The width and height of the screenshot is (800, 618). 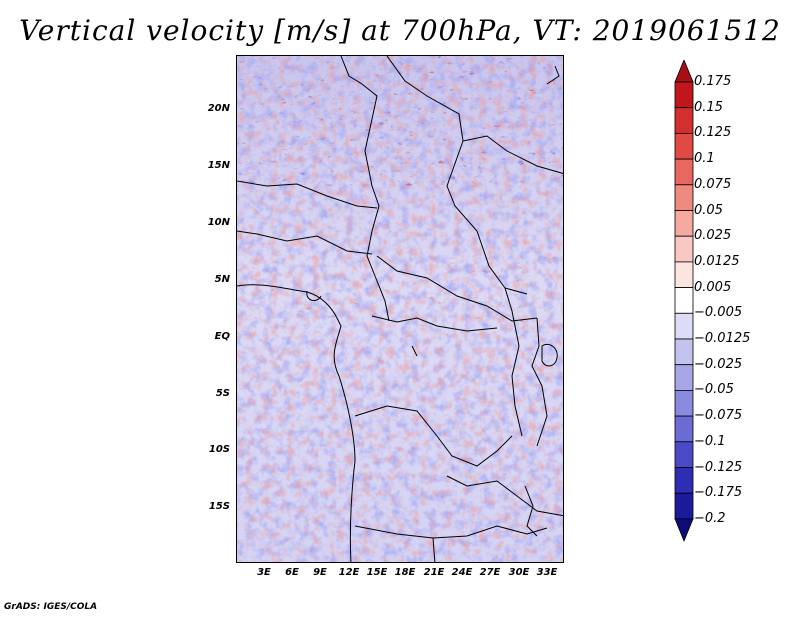 What do you see at coordinates (51, 607) in the screenshot?
I see `footer-credit: GrADS: IGES/COLA` at bounding box center [51, 607].